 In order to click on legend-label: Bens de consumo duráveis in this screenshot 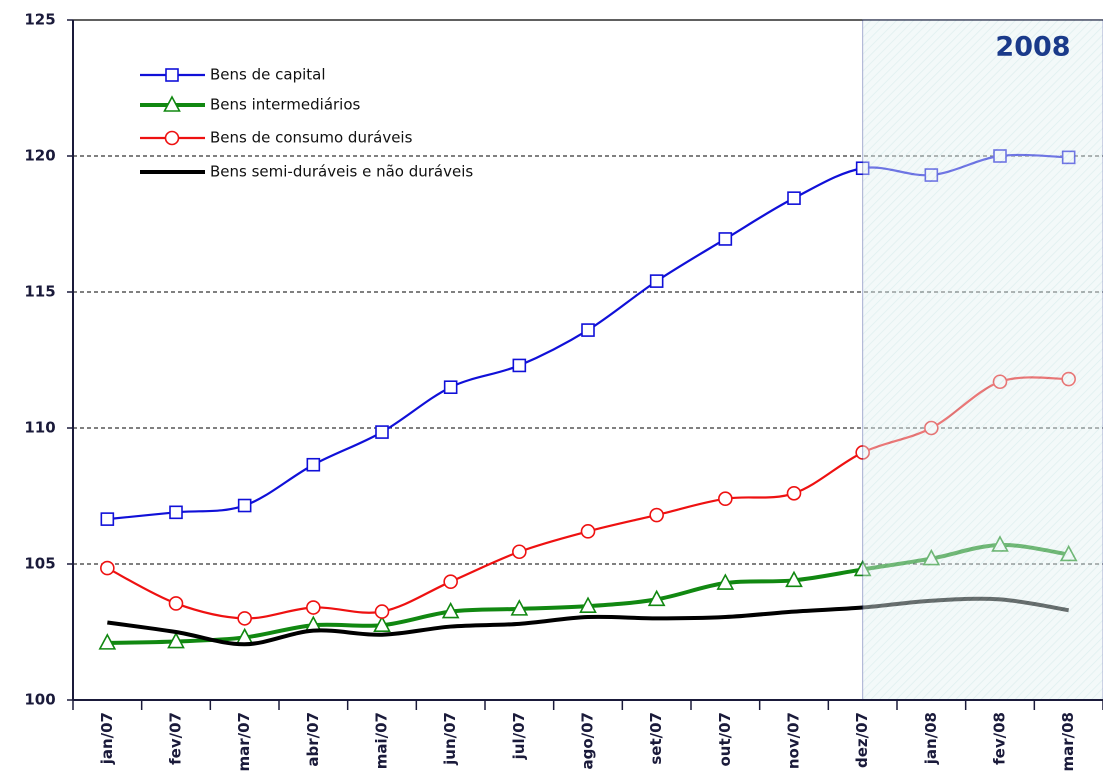, I will do `click(311, 138)`.